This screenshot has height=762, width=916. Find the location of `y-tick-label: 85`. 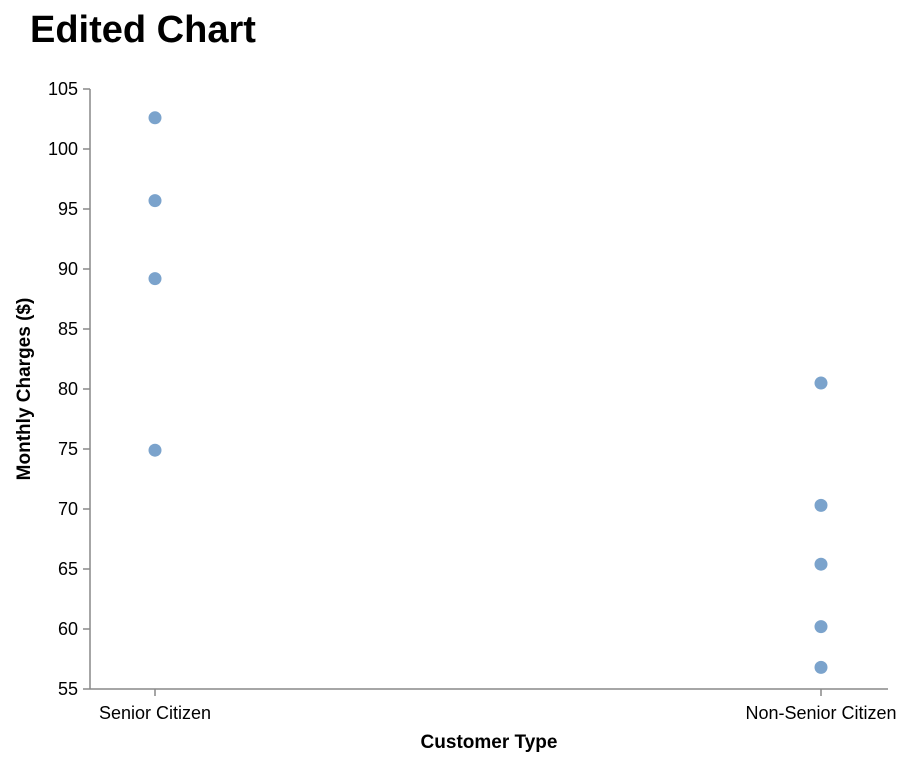

y-tick-label: 85 is located at coordinates (68, 329).